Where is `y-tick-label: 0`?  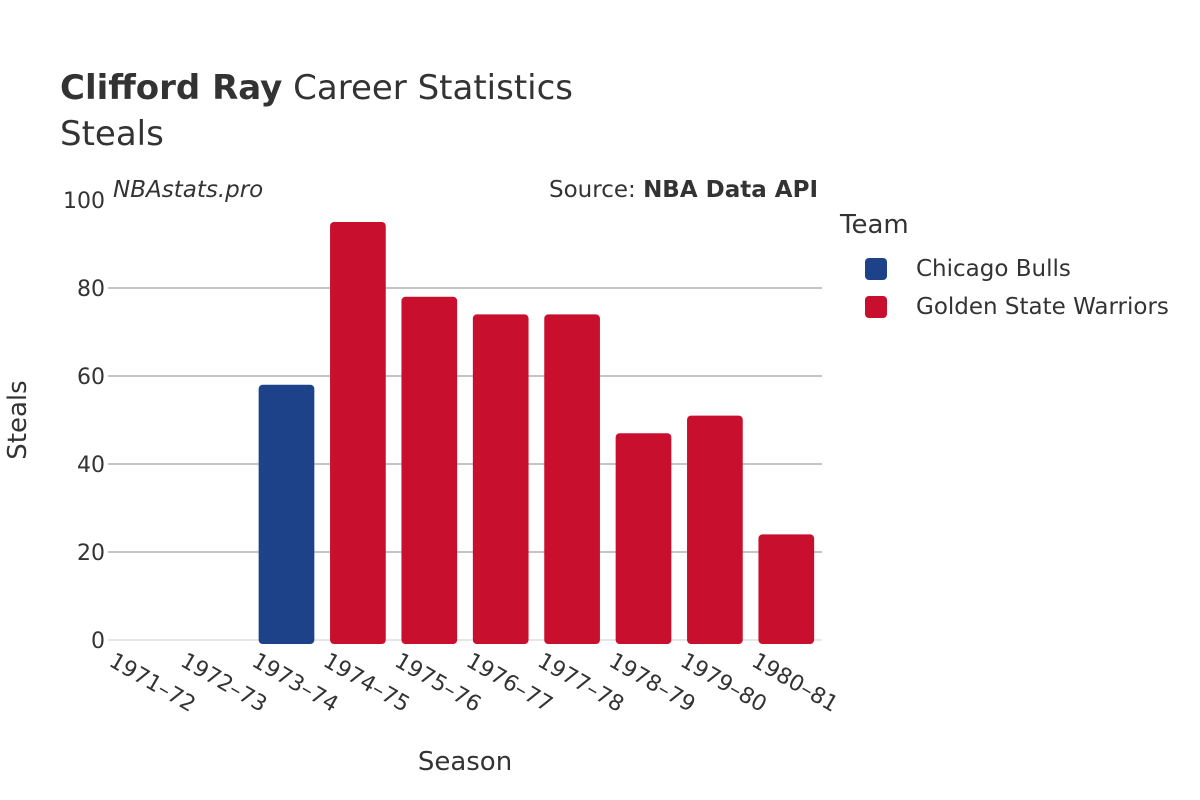 y-tick-label: 0 is located at coordinates (98, 641).